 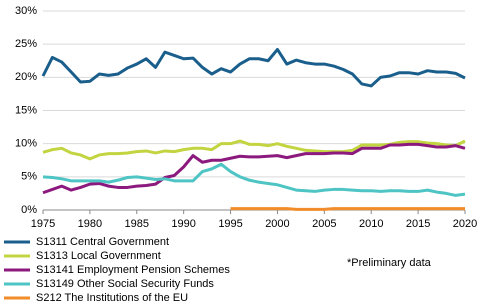 What do you see at coordinates (137, 224) in the screenshot?
I see `x-tick-label: 1985` at bounding box center [137, 224].